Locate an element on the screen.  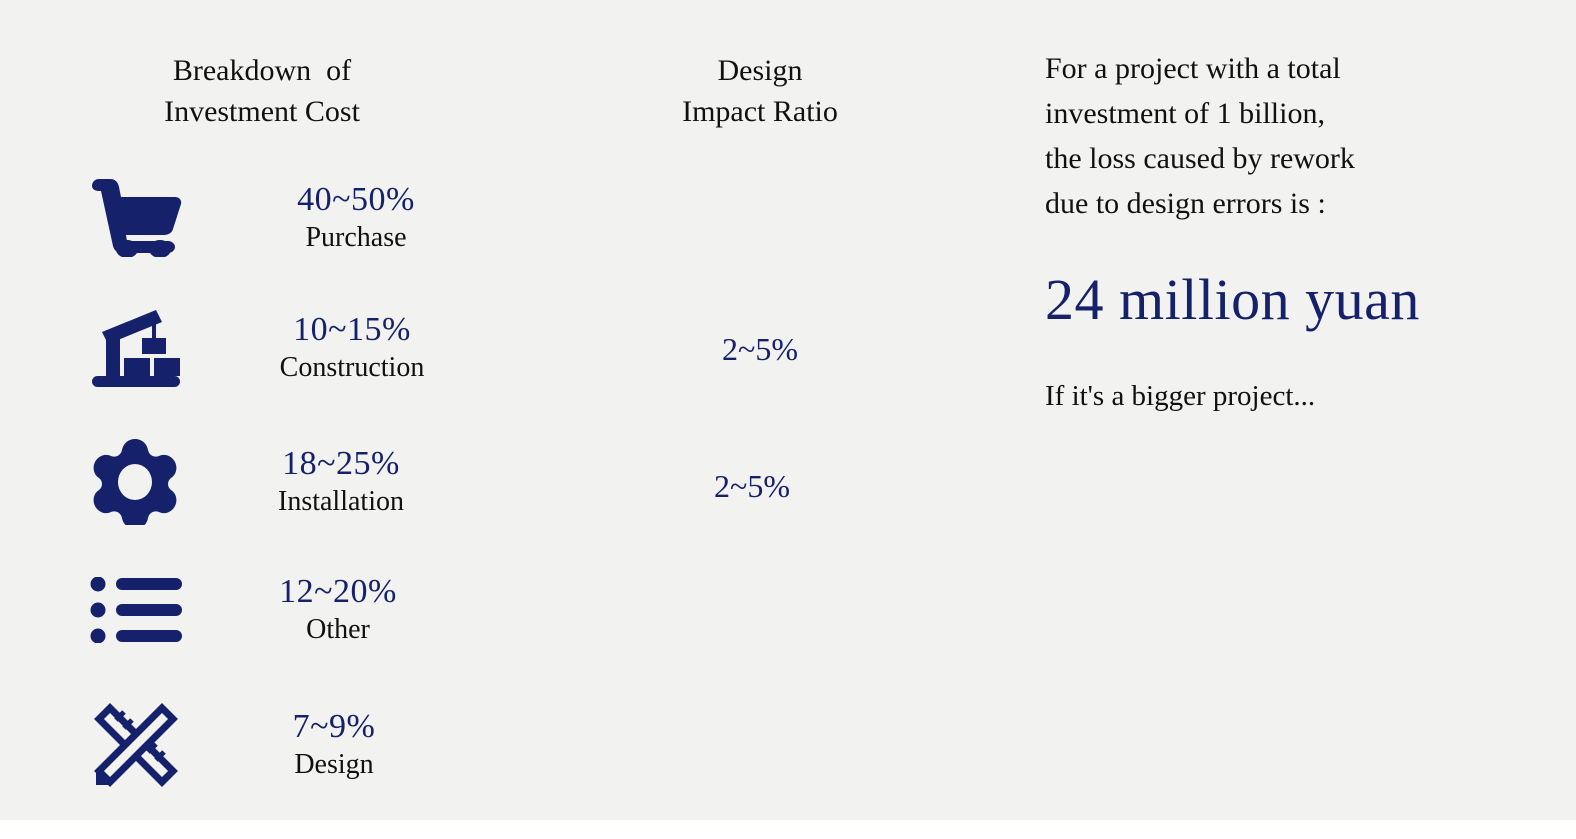
category-label: Other is located at coordinates (338, 629).